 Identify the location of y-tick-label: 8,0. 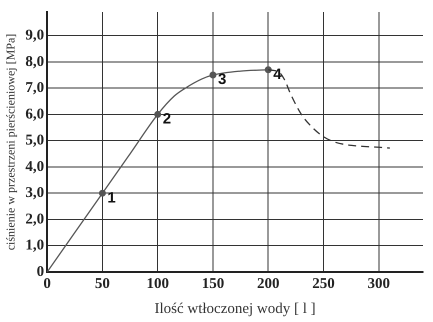
(34, 62).